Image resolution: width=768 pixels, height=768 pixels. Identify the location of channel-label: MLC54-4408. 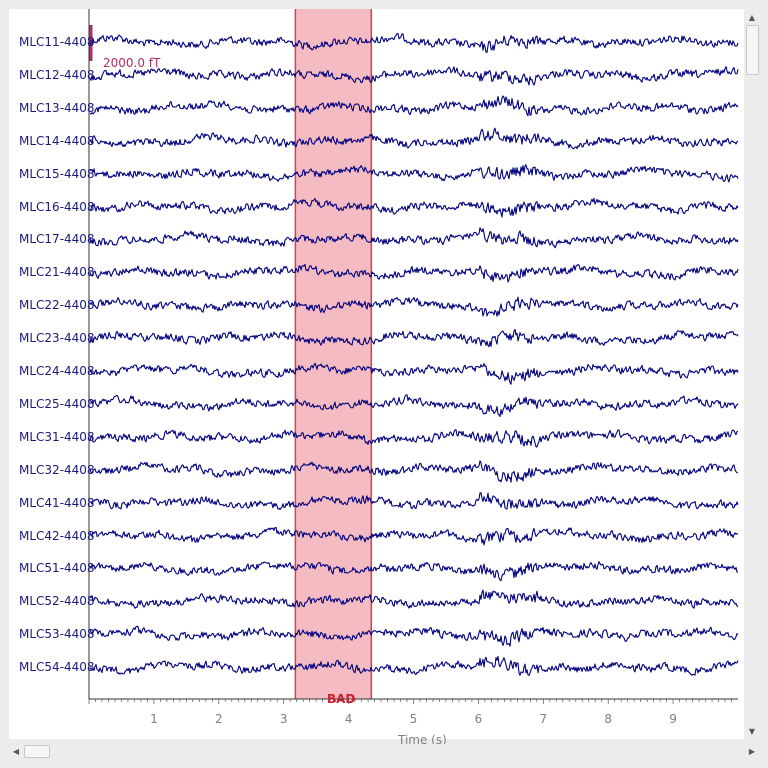
(57, 667).